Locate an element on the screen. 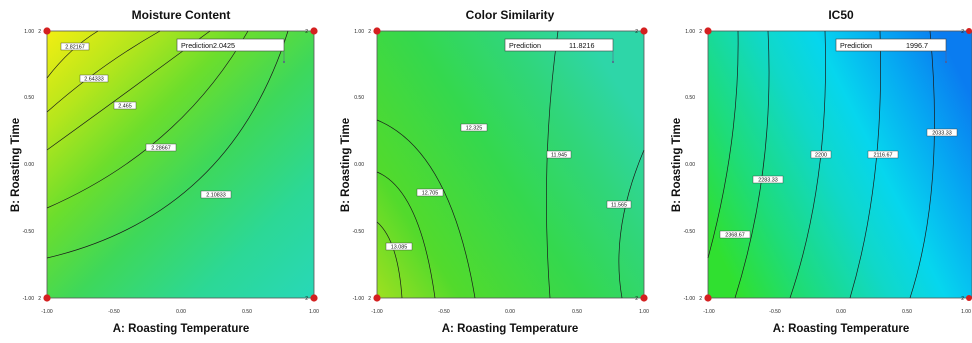 The height and width of the screenshot is (343, 972). contour-labels: 12.325 12.705 13.085 11.945 11.565 is located at coordinates (508, 187).